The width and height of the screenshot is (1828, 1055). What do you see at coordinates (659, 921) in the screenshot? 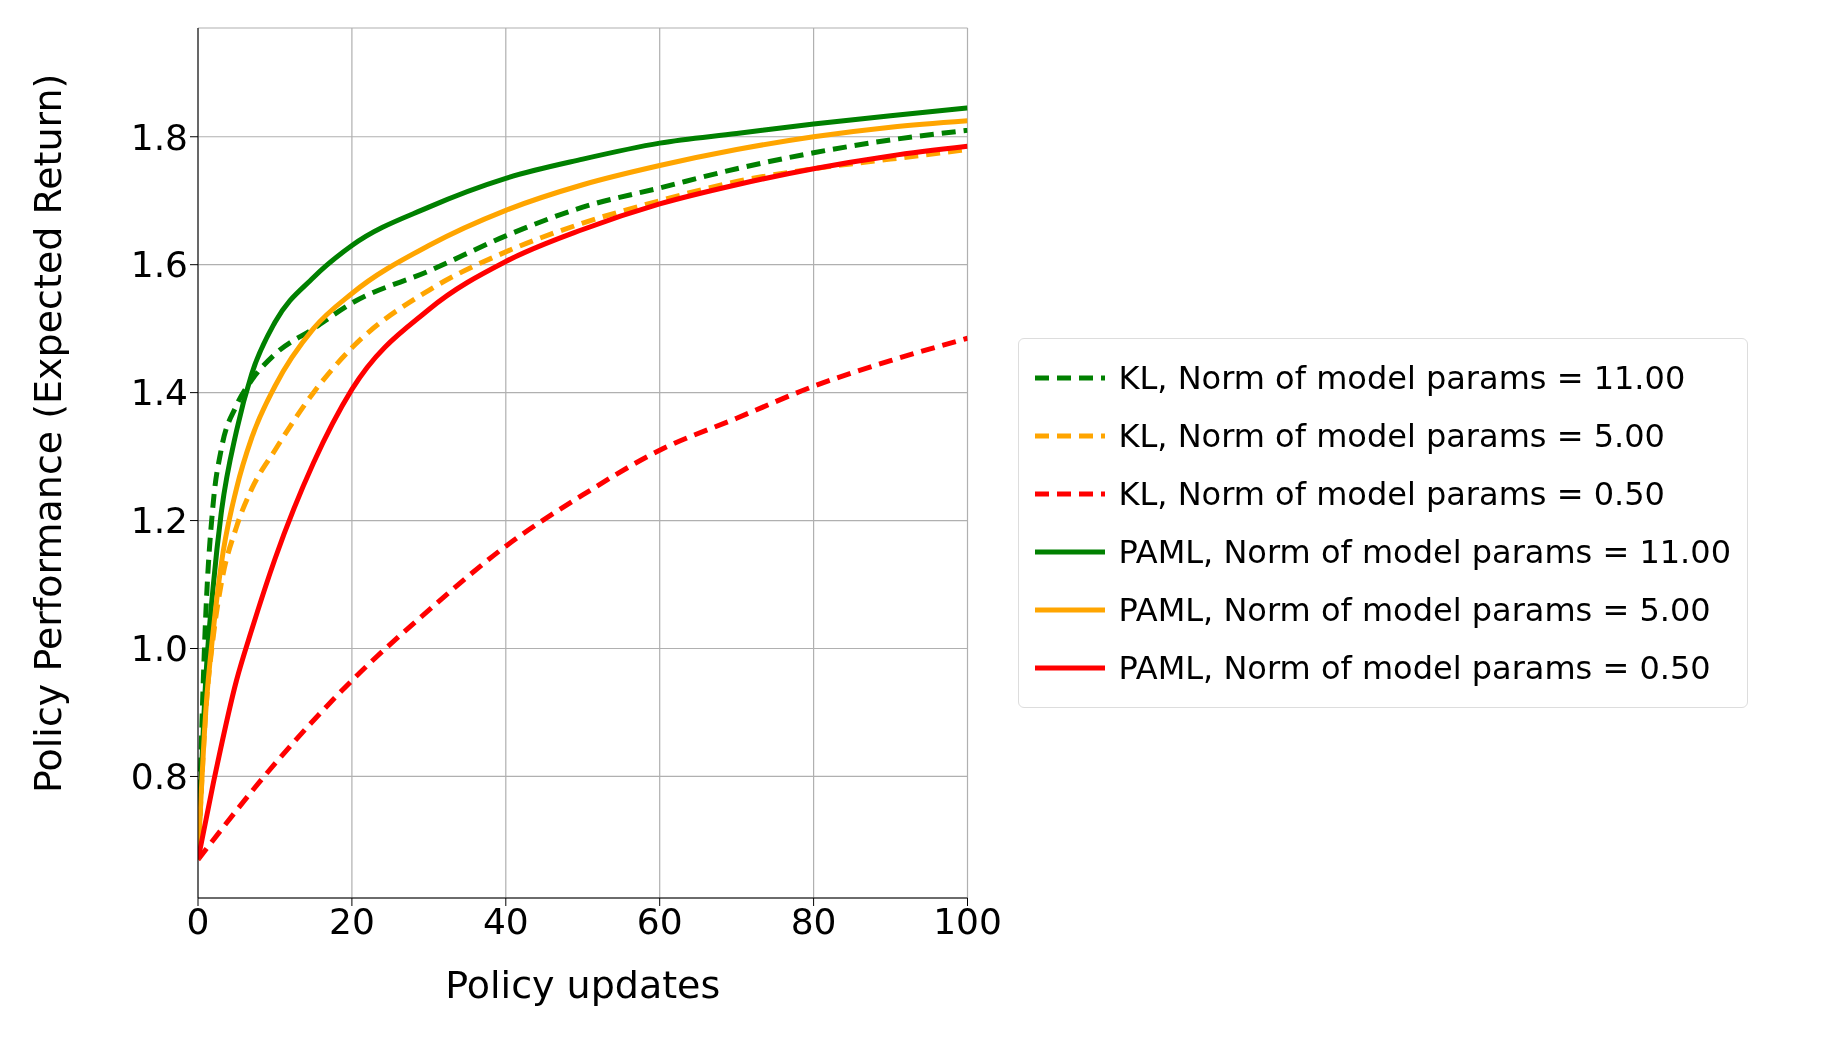
I see `x-tick-label: 60` at bounding box center [659, 921].